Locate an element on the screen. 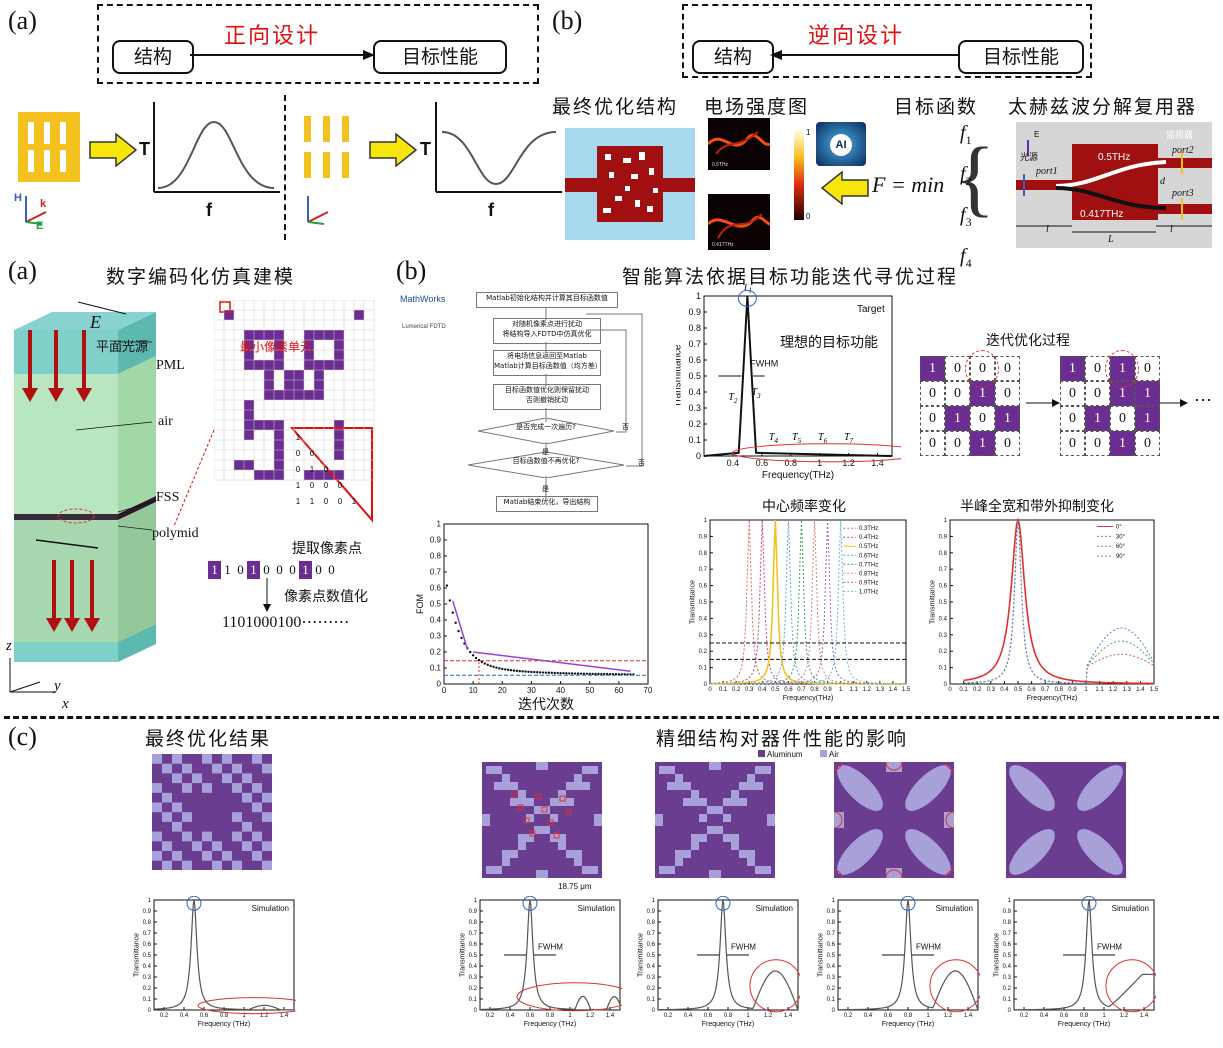 This screenshot has height=1048, width=1223. ai-badge: AI is located at coordinates (841, 145).